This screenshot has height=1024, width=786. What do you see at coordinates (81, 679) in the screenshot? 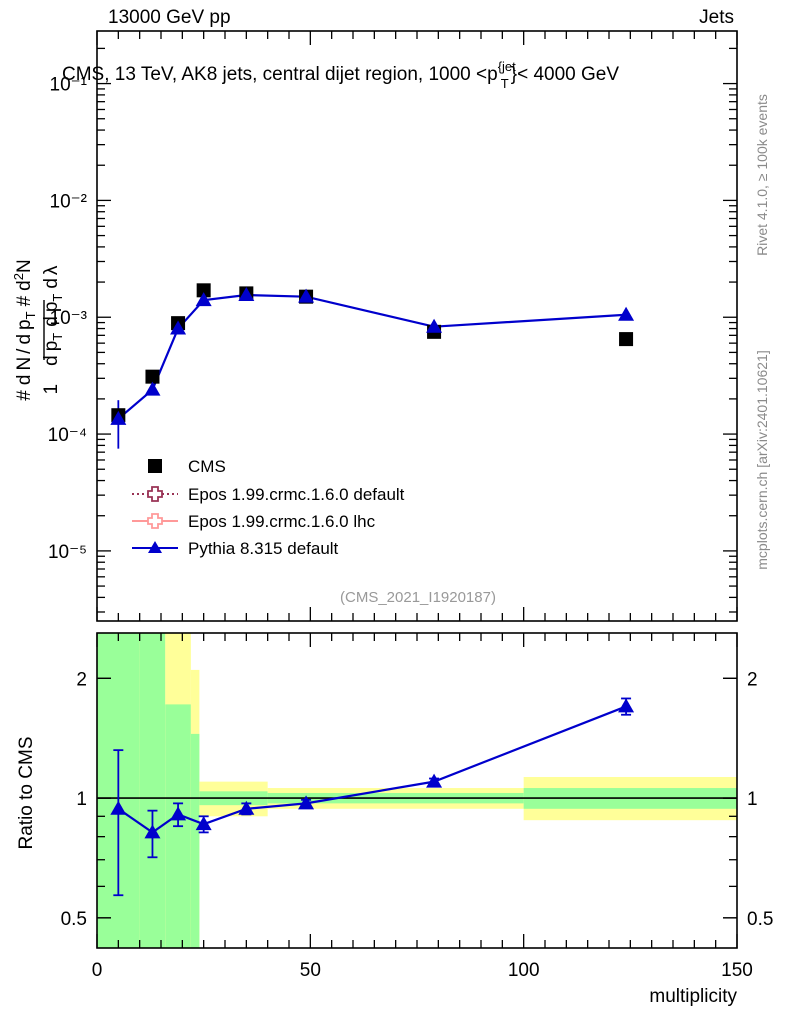
I see `ratio-y-tick-label: 2` at bounding box center [81, 679].